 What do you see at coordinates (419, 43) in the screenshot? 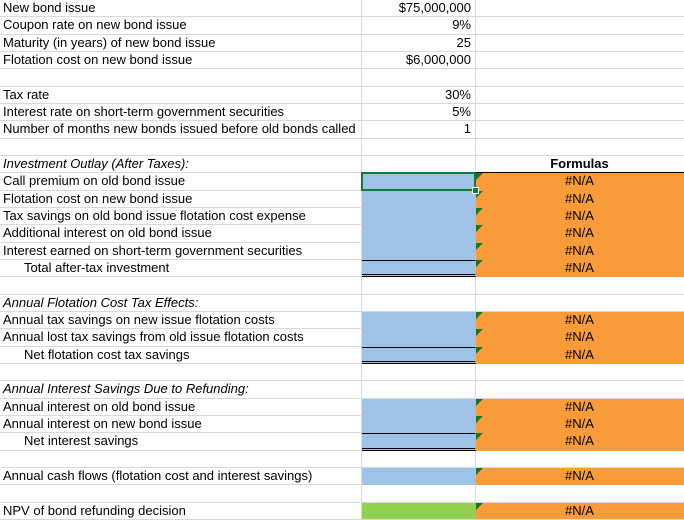
I see `value-cell: 25` at bounding box center [419, 43].